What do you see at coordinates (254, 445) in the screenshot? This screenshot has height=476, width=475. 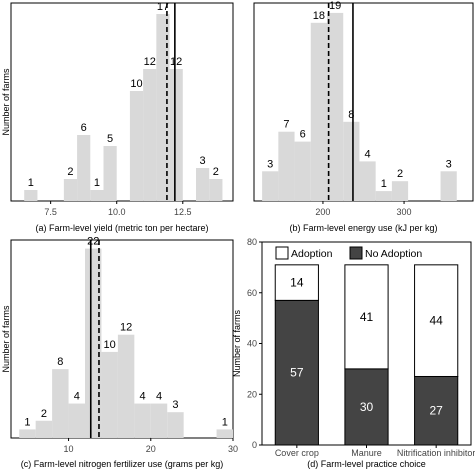 I see `y-tick-label: 0` at bounding box center [254, 445].